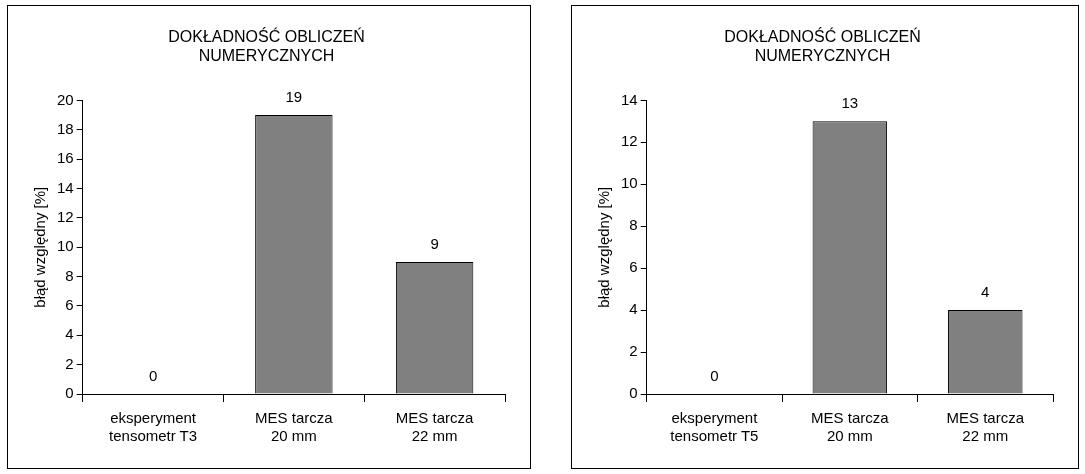  What do you see at coordinates (153, 427) in the screenshot?
I see `x-tick-label: eksperyment tensometr T3` at bounding box center [153, 427].